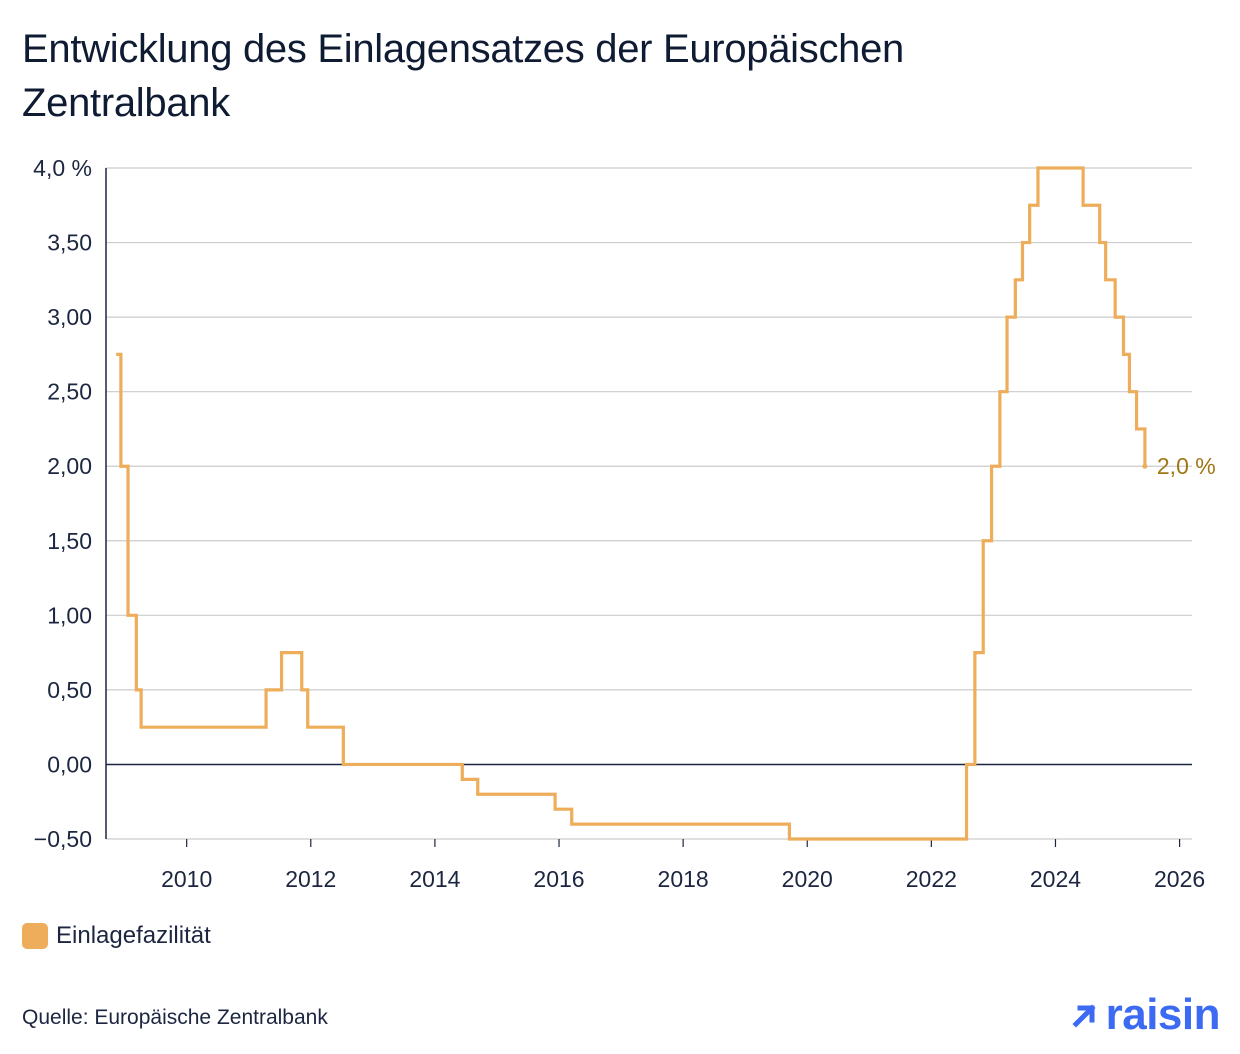  What do you see at coordinates (63, 839) in the screenshot?
I see `y-tick-label: −0,50` at bounding box center [63, 839].